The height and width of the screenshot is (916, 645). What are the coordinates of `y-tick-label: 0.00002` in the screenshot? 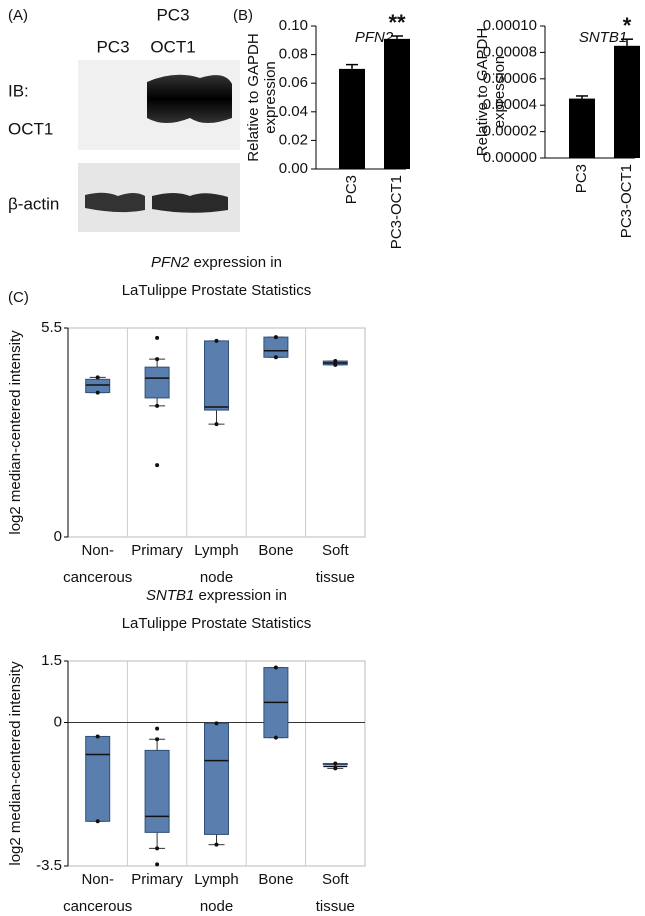 It's located at (510, 131).